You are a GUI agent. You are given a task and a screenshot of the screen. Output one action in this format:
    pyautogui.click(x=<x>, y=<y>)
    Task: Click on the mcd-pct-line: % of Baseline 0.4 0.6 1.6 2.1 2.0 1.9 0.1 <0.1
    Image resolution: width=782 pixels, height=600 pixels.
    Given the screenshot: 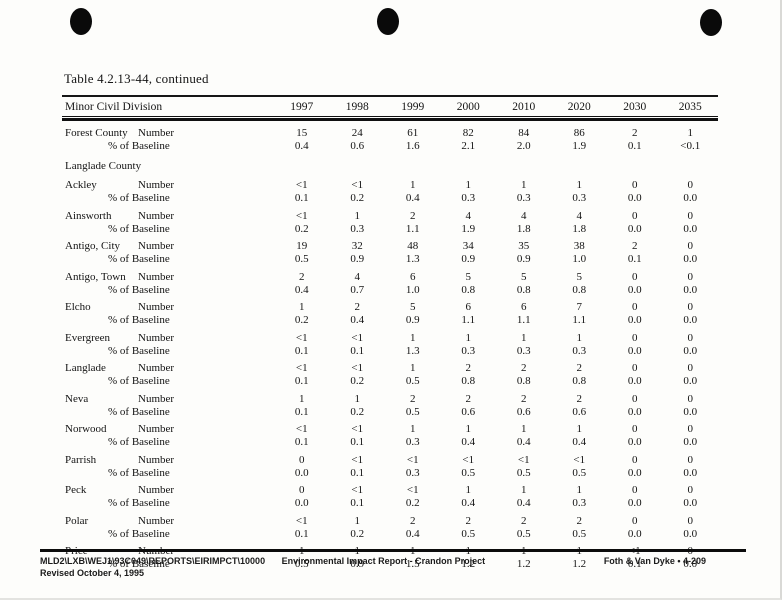 What is the action you would take?
    pyautogui.click(x=390, y=146)
    